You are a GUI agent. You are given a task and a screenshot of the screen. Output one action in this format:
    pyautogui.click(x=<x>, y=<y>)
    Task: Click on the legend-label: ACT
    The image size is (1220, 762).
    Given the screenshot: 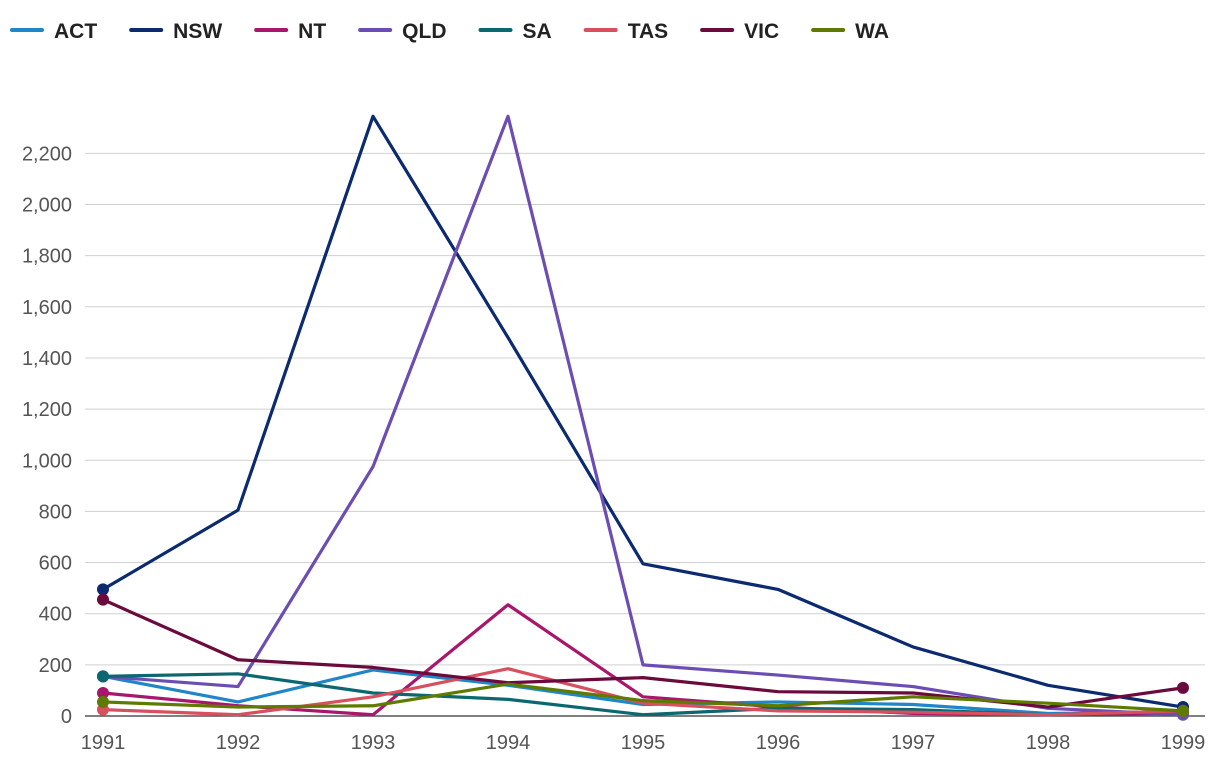 What is the action you would take?
    pyautogui.click(x=75, y=31)
    